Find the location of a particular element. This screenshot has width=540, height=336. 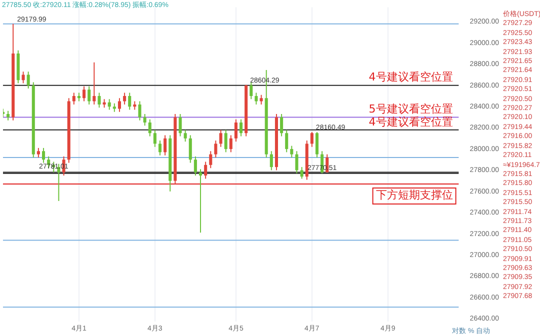

ref-line-label: 5号建议看空位置 is located at coordinates (410, 109).